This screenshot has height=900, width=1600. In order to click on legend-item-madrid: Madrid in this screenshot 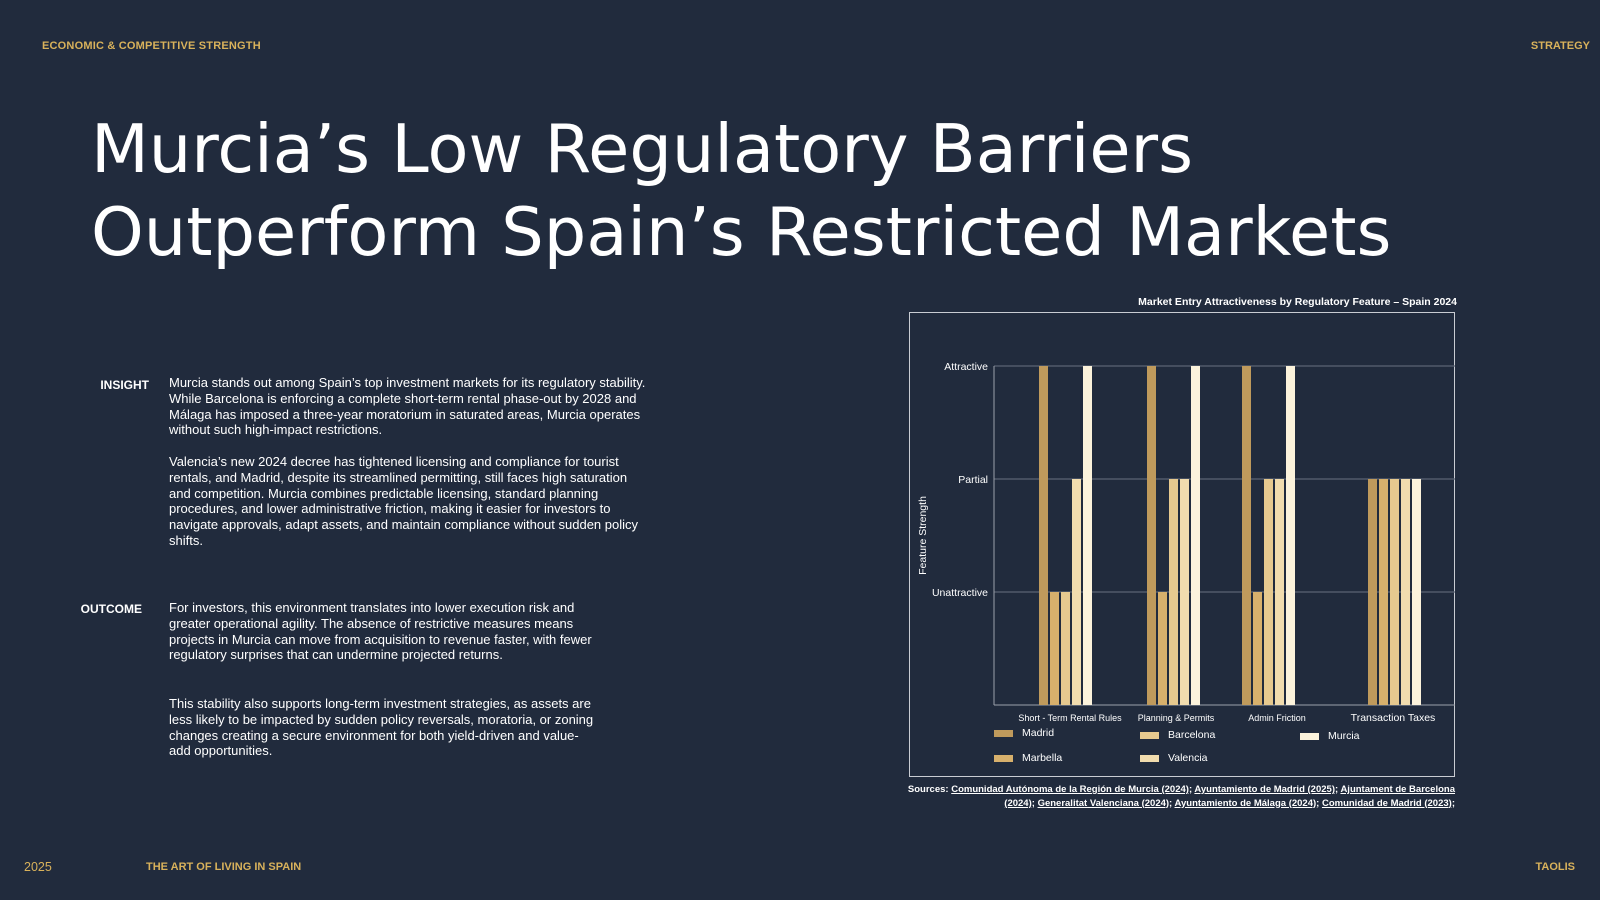, I will do `click(1024, 733)`.